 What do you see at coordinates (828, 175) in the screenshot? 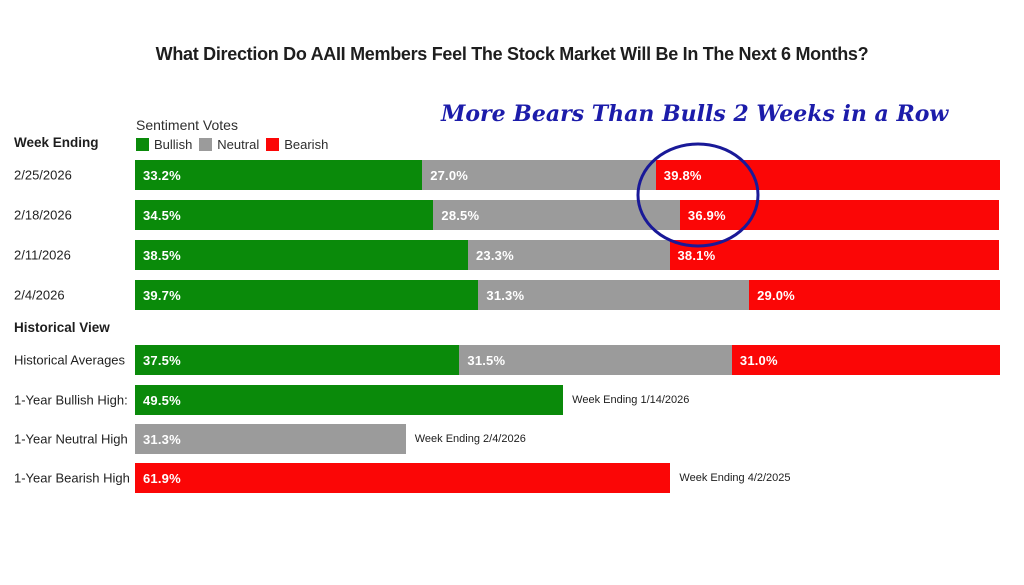
I see `bearish-segment: 39.8%` at bounding box center [828, 175].